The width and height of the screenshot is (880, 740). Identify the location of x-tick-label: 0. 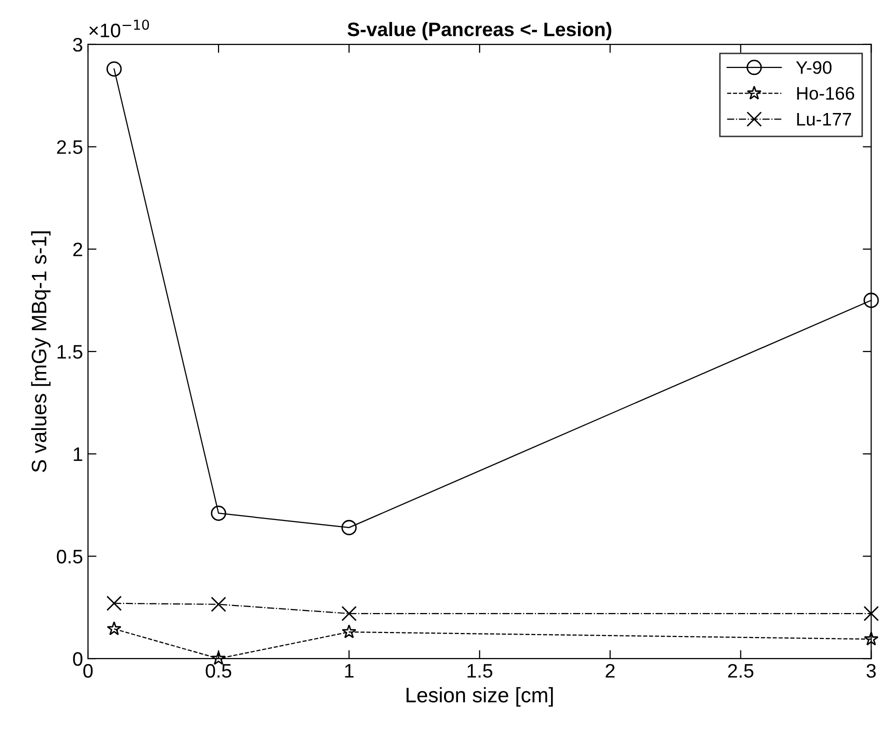
(88, 671).